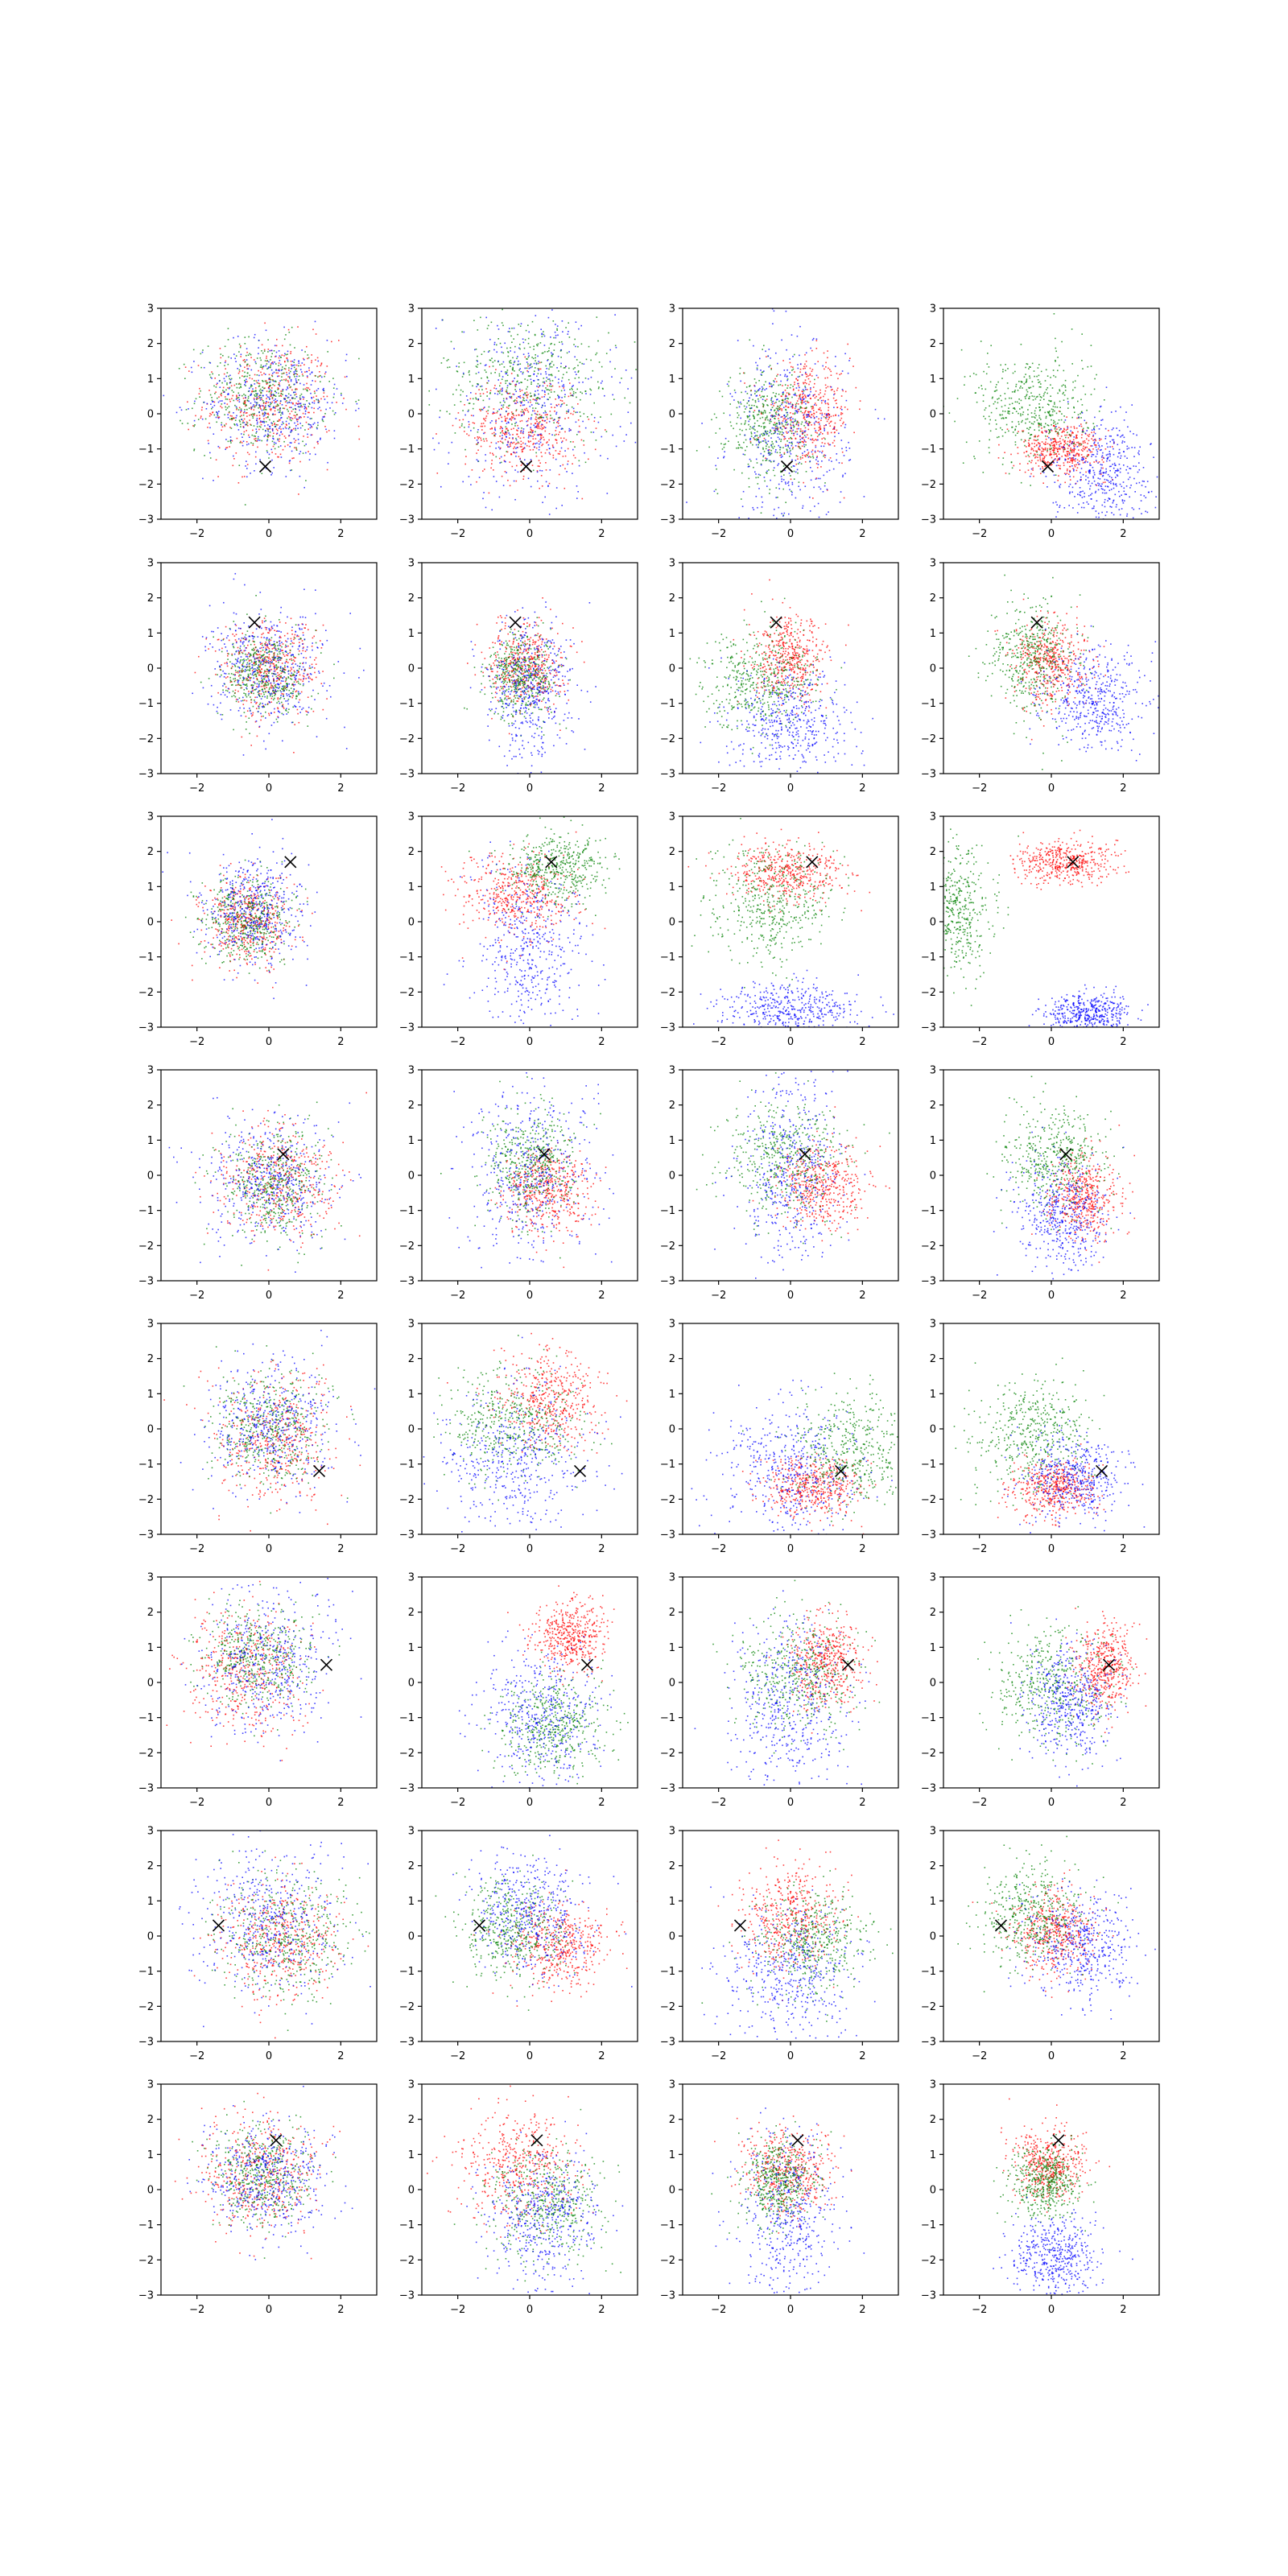 The height and width of the screenshot is (2576, 1288). What do you see at coordinates (786, 413) in the screenshot?
I see `series-blue-points` at bounding box center [786, 413].